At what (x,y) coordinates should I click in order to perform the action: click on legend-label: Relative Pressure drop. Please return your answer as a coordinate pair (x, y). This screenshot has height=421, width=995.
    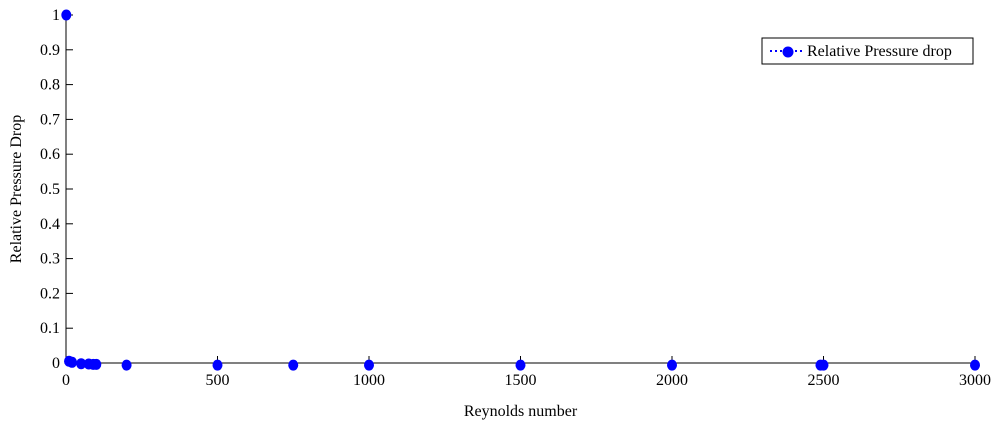
    Looking at the image, I should click on (879, 51).